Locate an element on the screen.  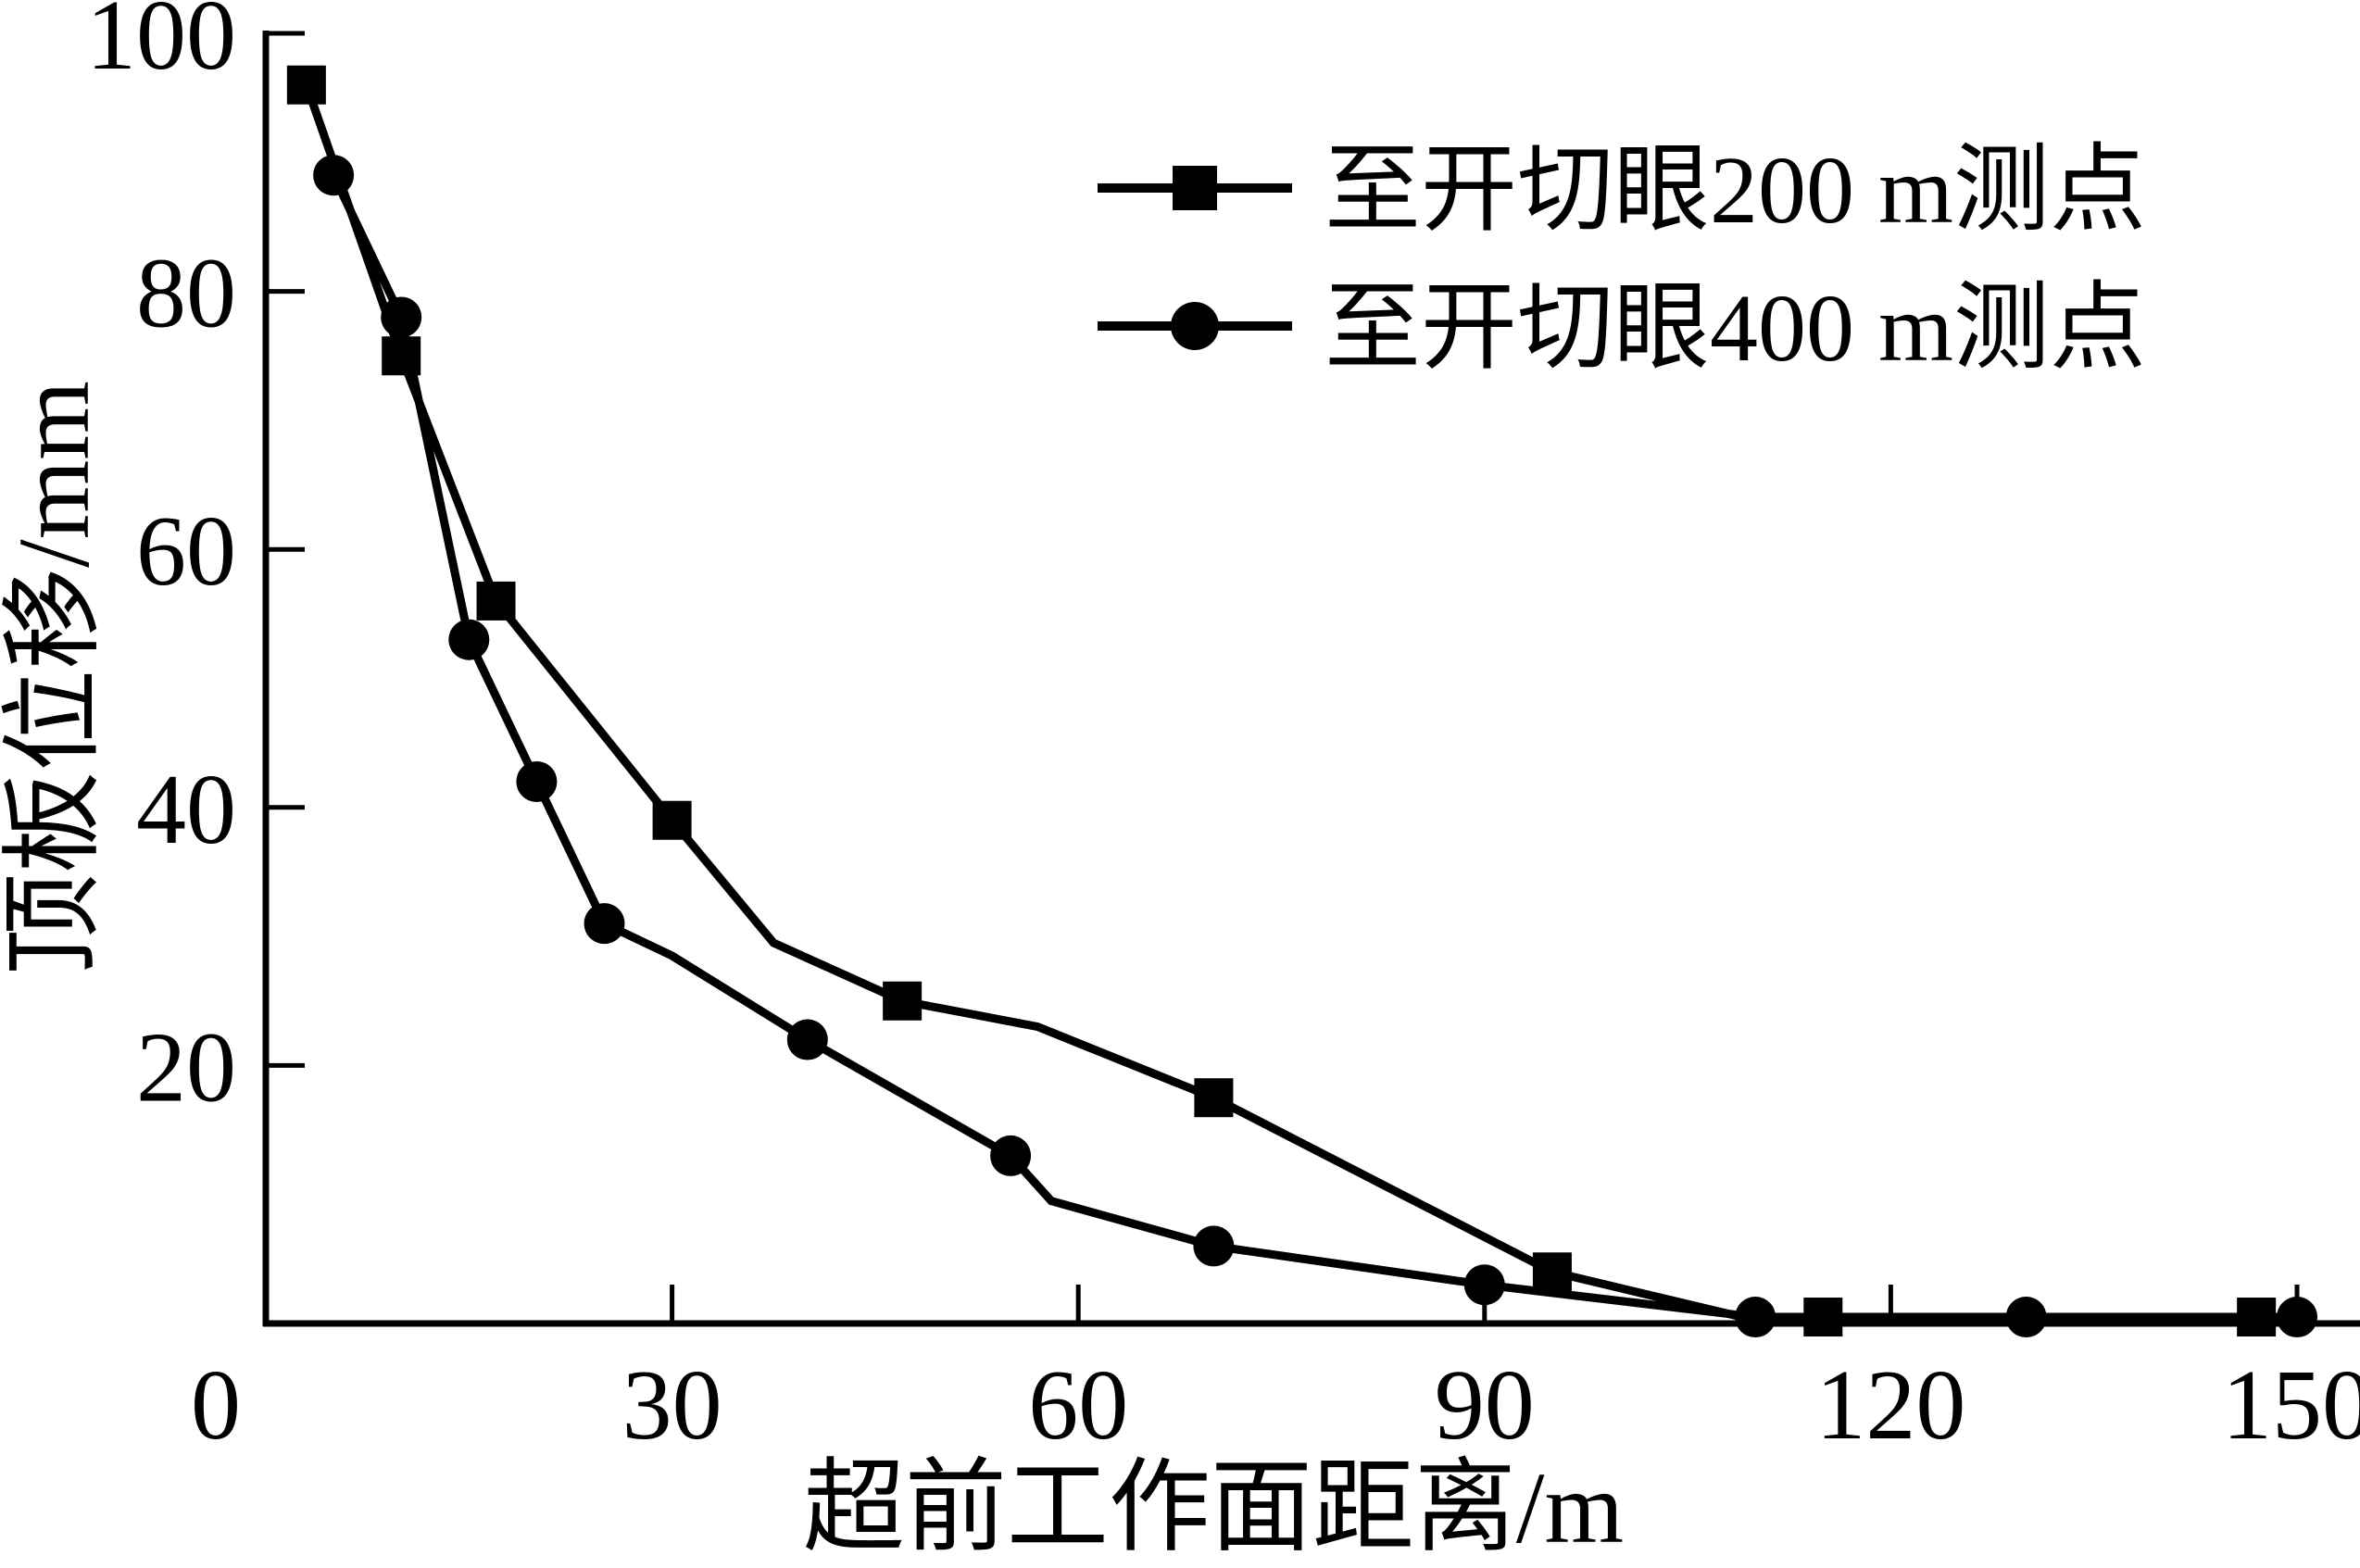
x-tick-label: 90 is located at coordinates (1485, 1406).